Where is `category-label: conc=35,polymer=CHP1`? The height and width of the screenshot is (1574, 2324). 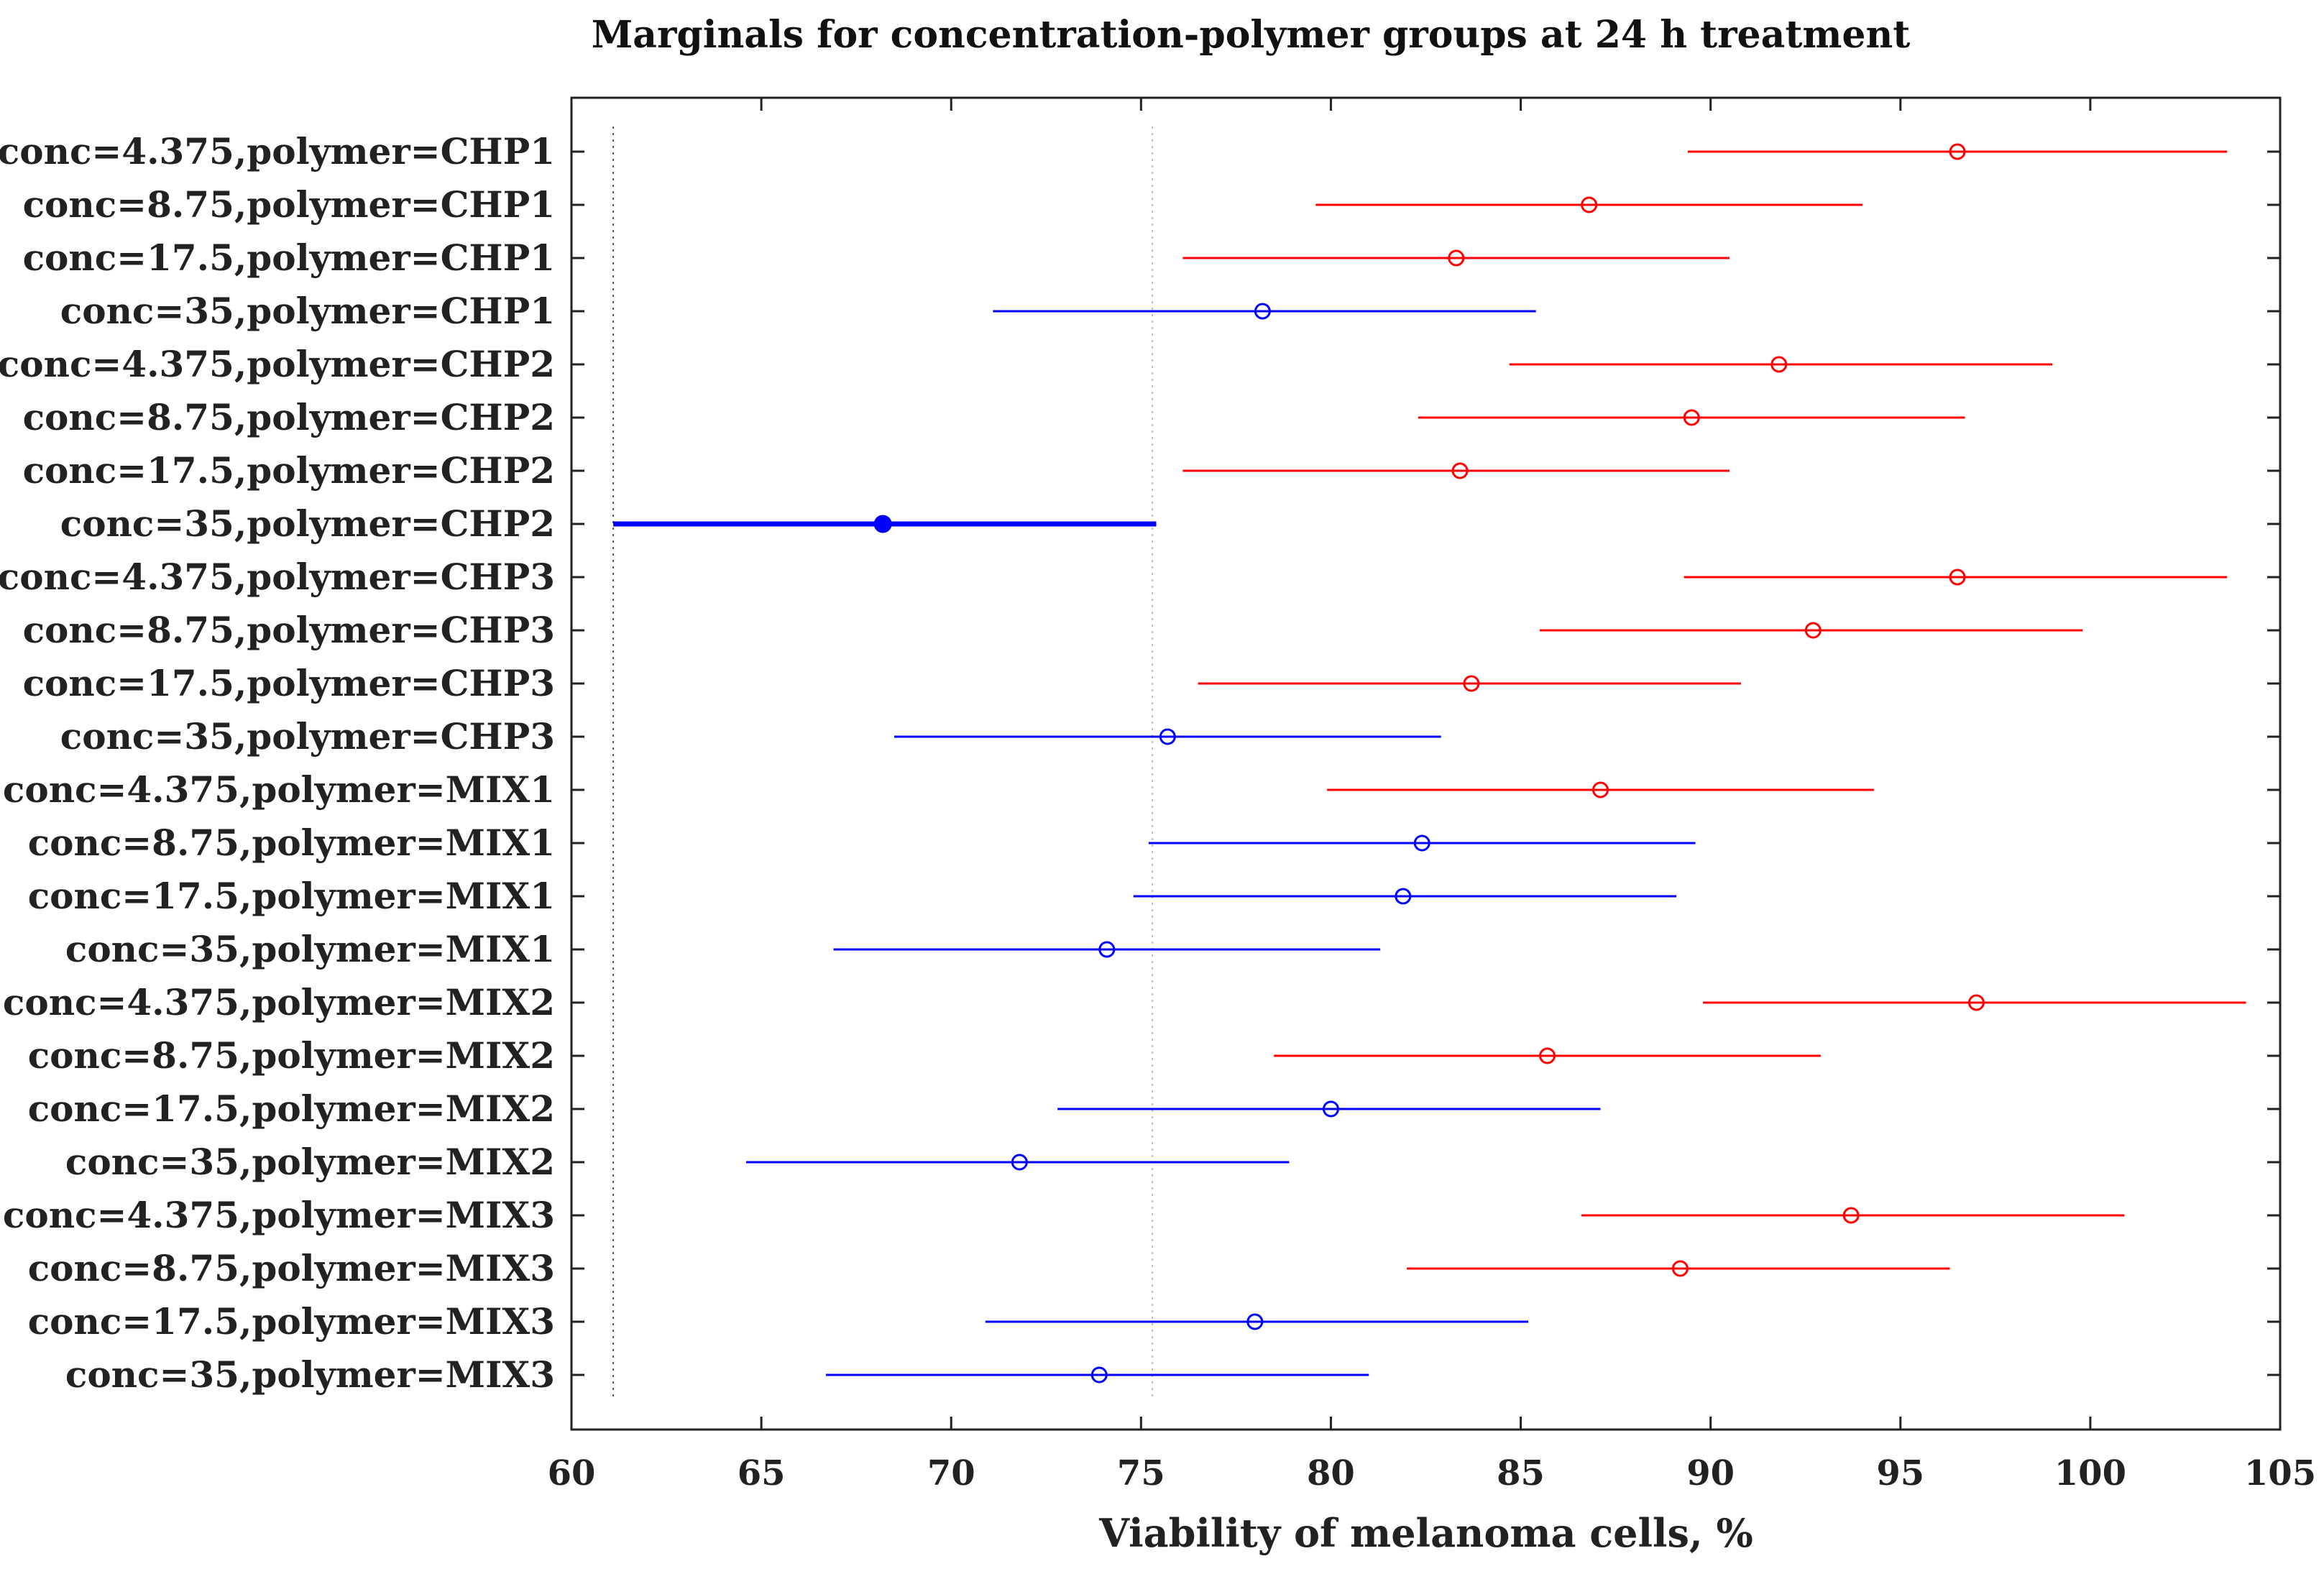
category-label: conc=35,polymer=CHP1 is located at coordinates (307, 311).